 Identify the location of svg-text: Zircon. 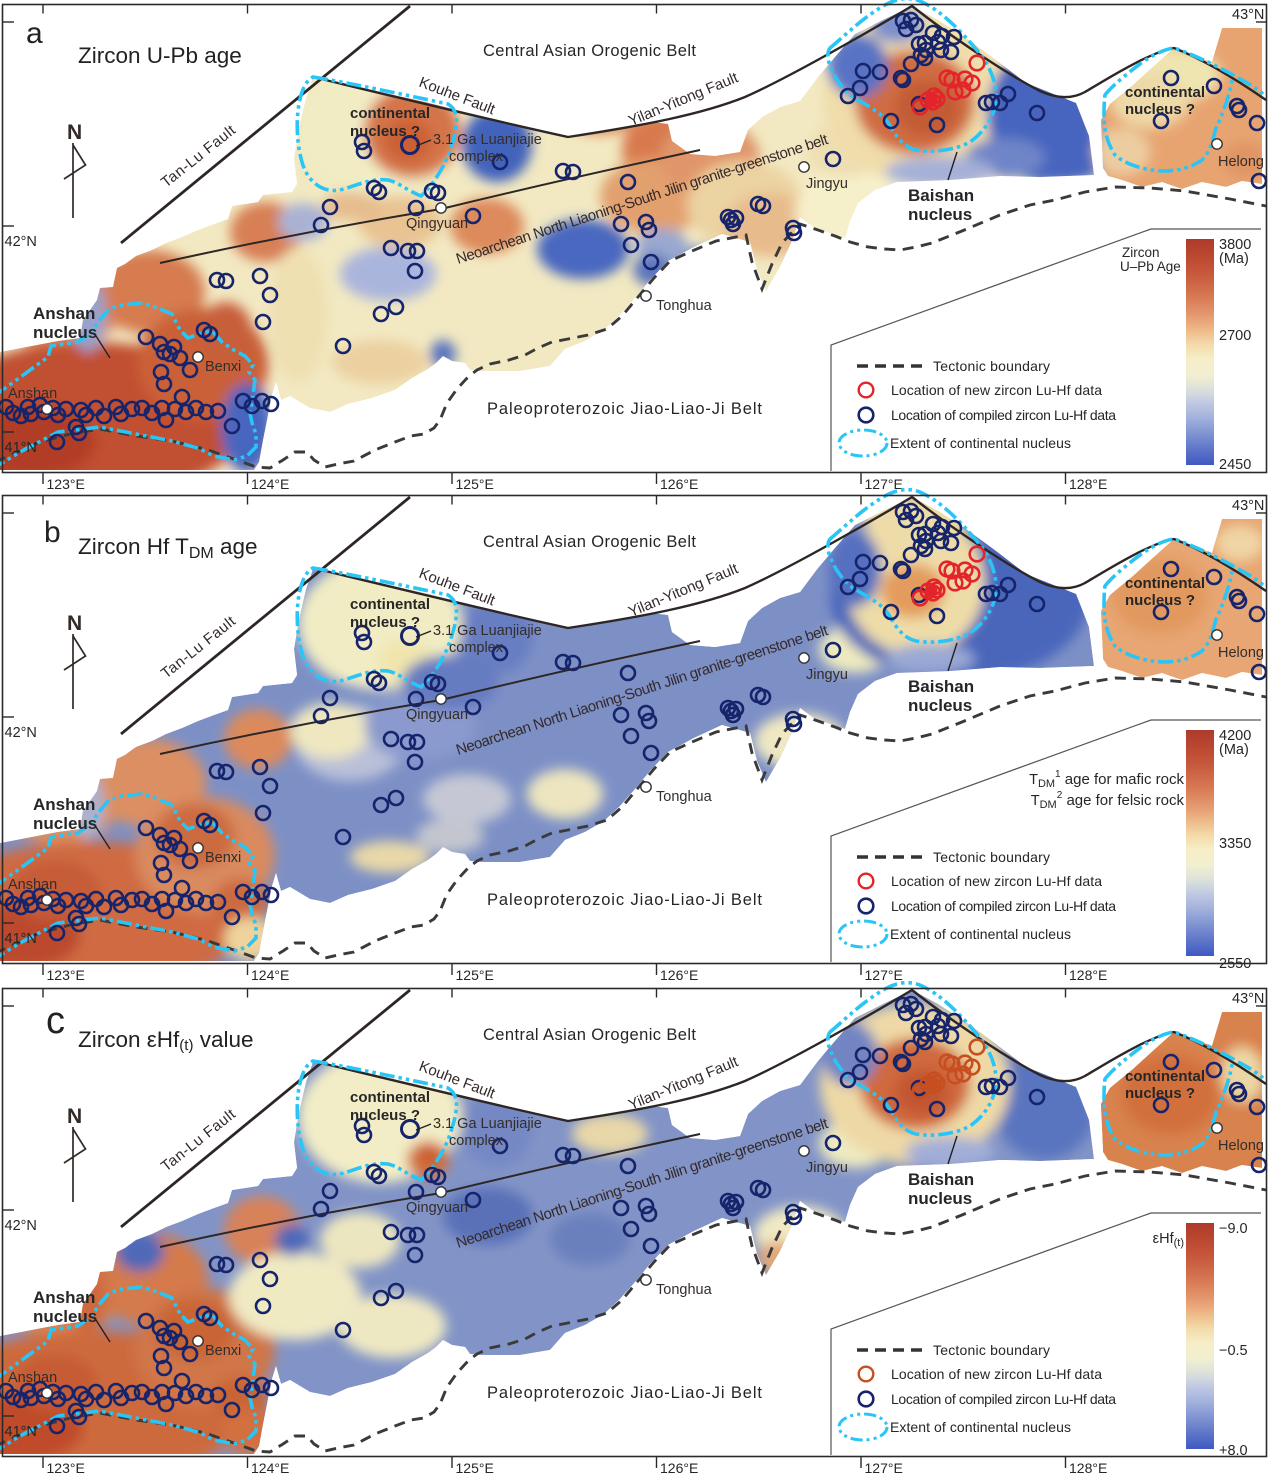
(1141, 252).